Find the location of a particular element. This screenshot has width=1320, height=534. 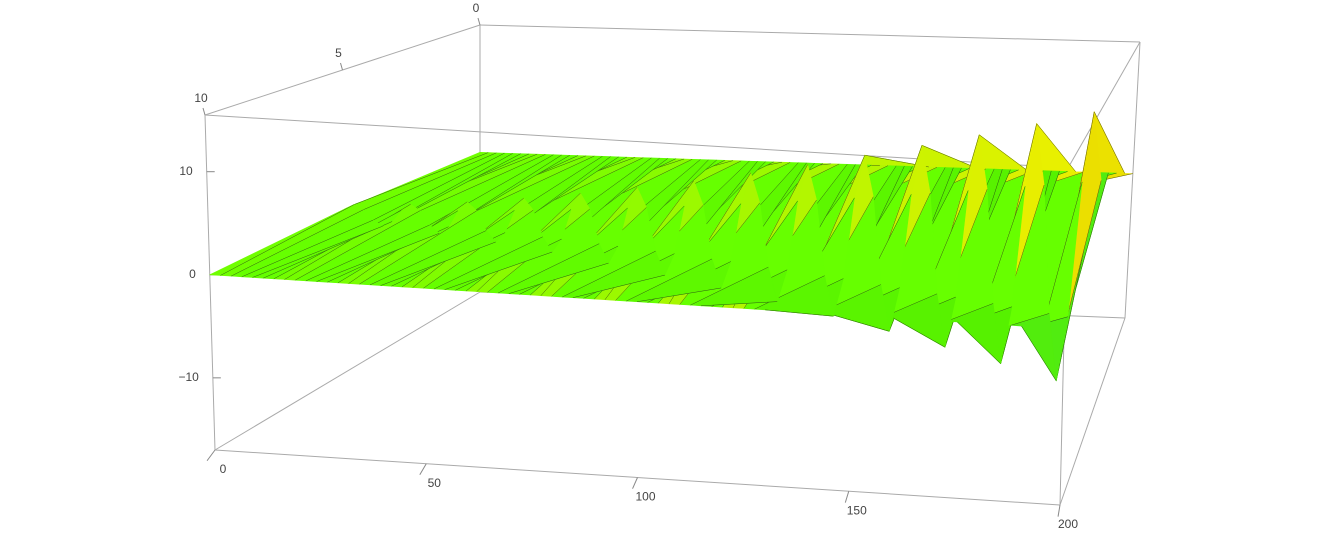

z-tick-label: 10 is located at coordinates (186, 171).